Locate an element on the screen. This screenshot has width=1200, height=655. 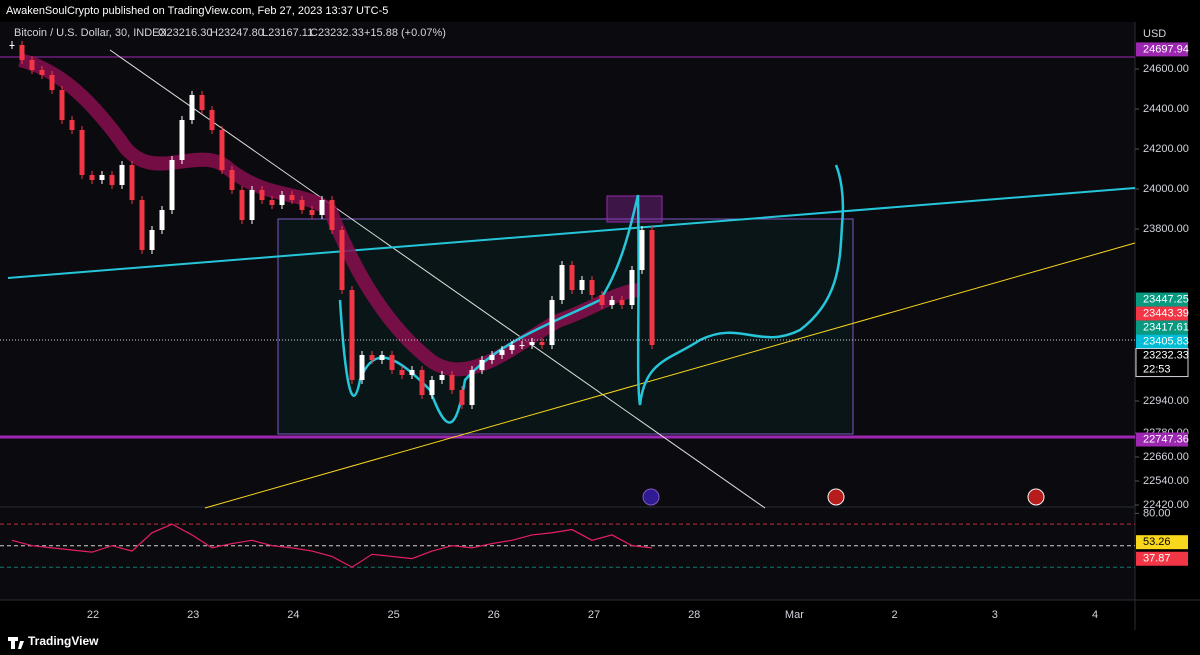
price-tag-label: 23447.25 is located at coordinates (1166, 299).